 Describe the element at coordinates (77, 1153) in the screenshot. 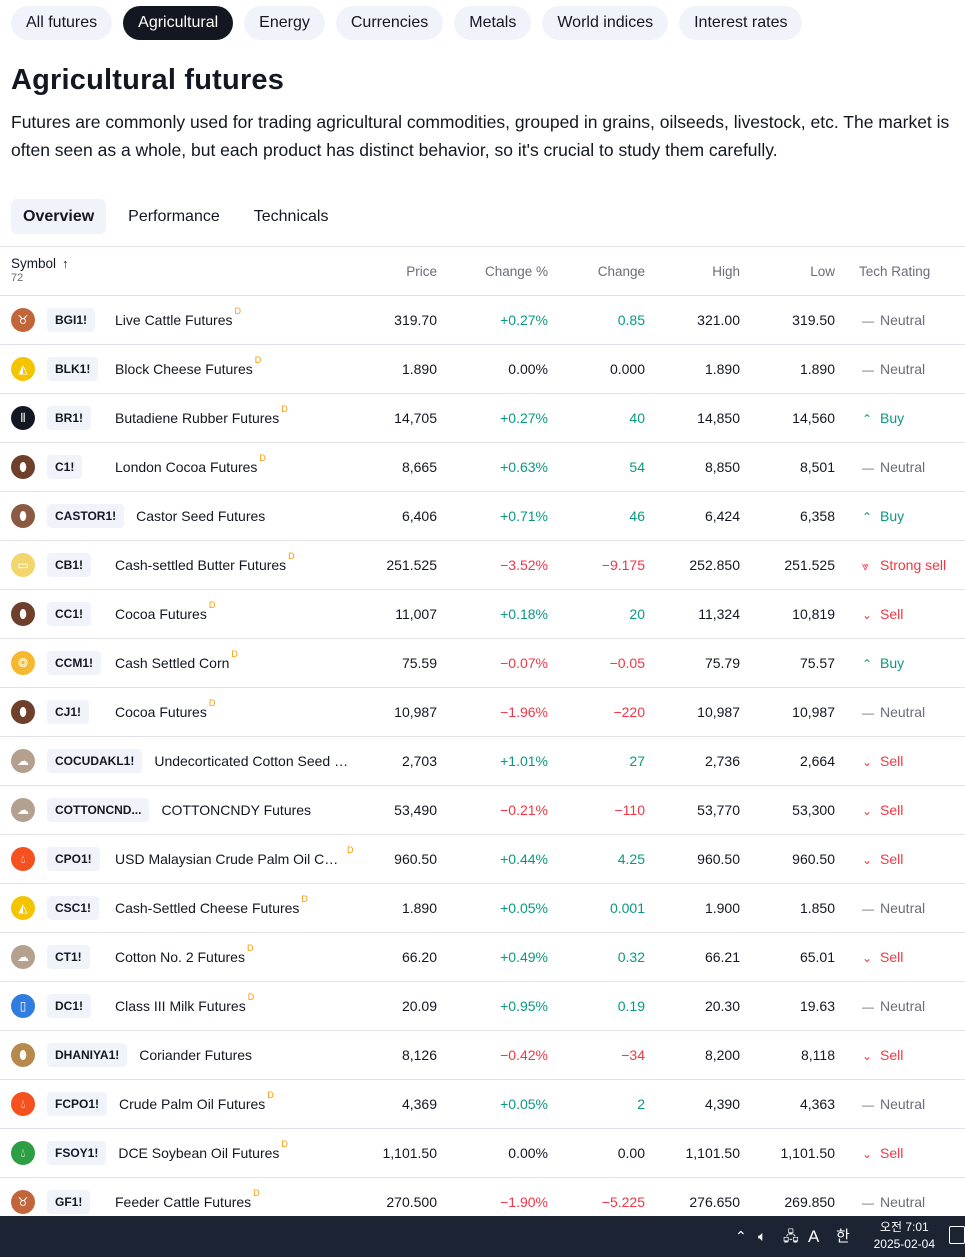

I see `ticker-badge: FSOY1!` at that location.